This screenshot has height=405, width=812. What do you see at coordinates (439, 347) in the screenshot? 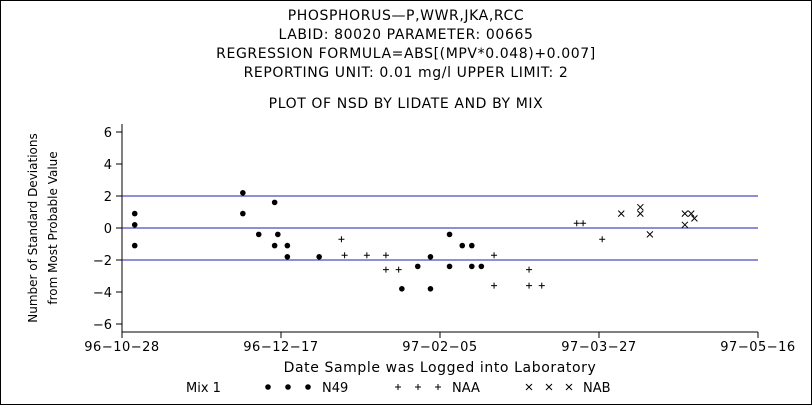
I see `x-tick-label: 97−02−05` at bounding box center [439, 347].